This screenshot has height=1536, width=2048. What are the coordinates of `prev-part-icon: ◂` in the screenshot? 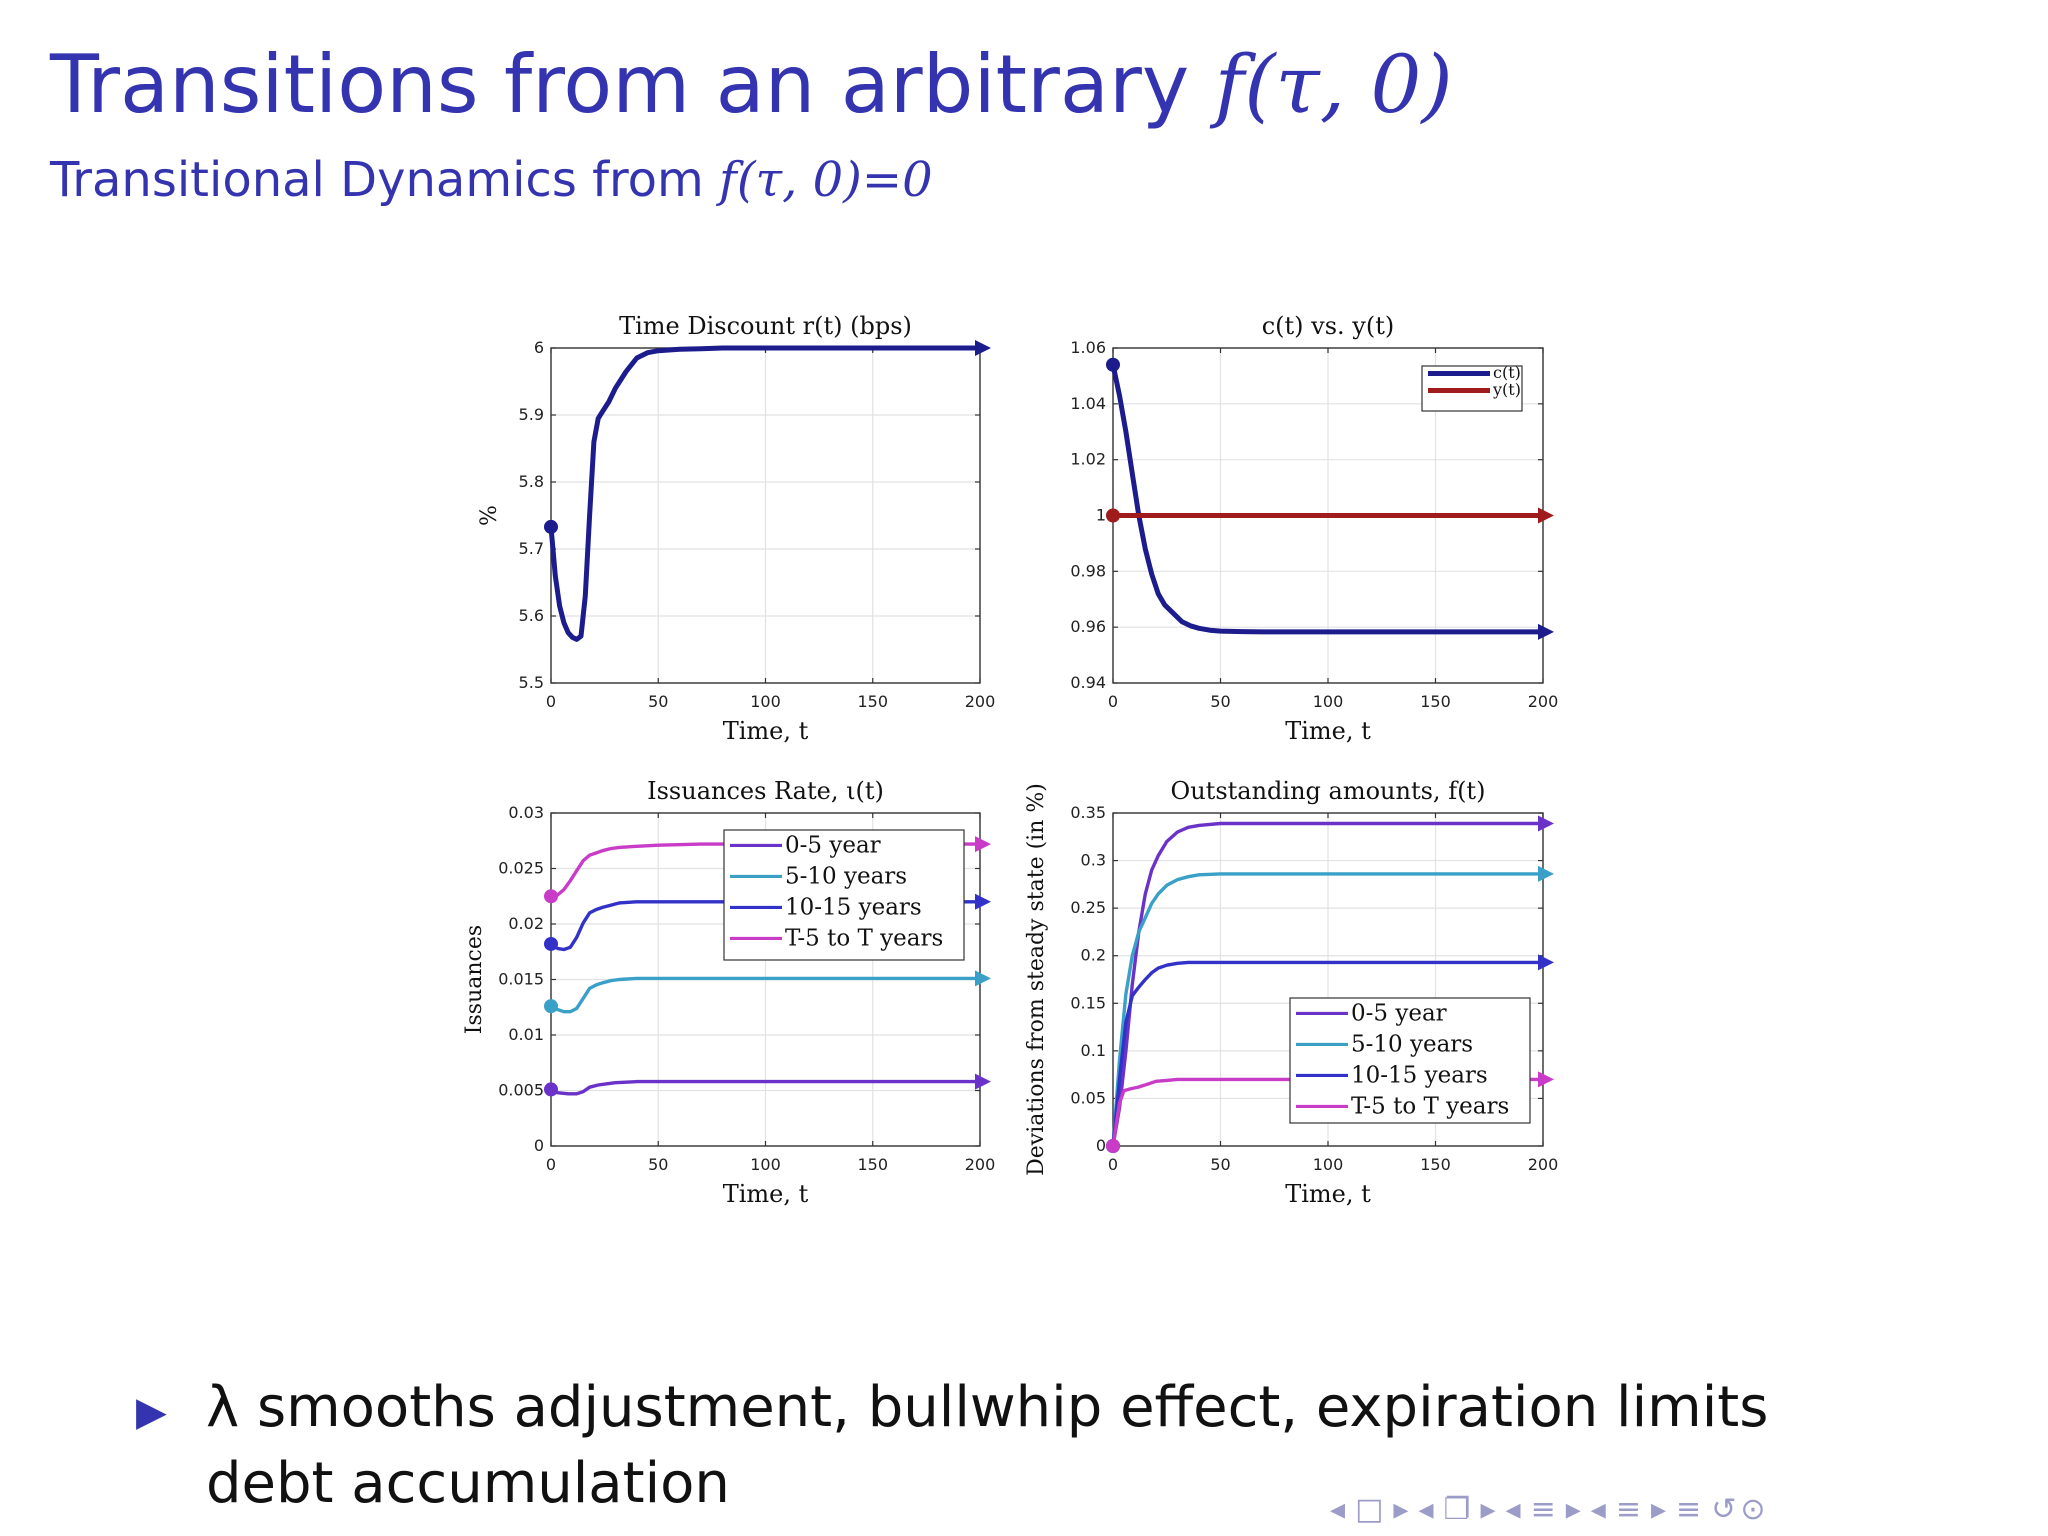 It's located at (1600, 1509).